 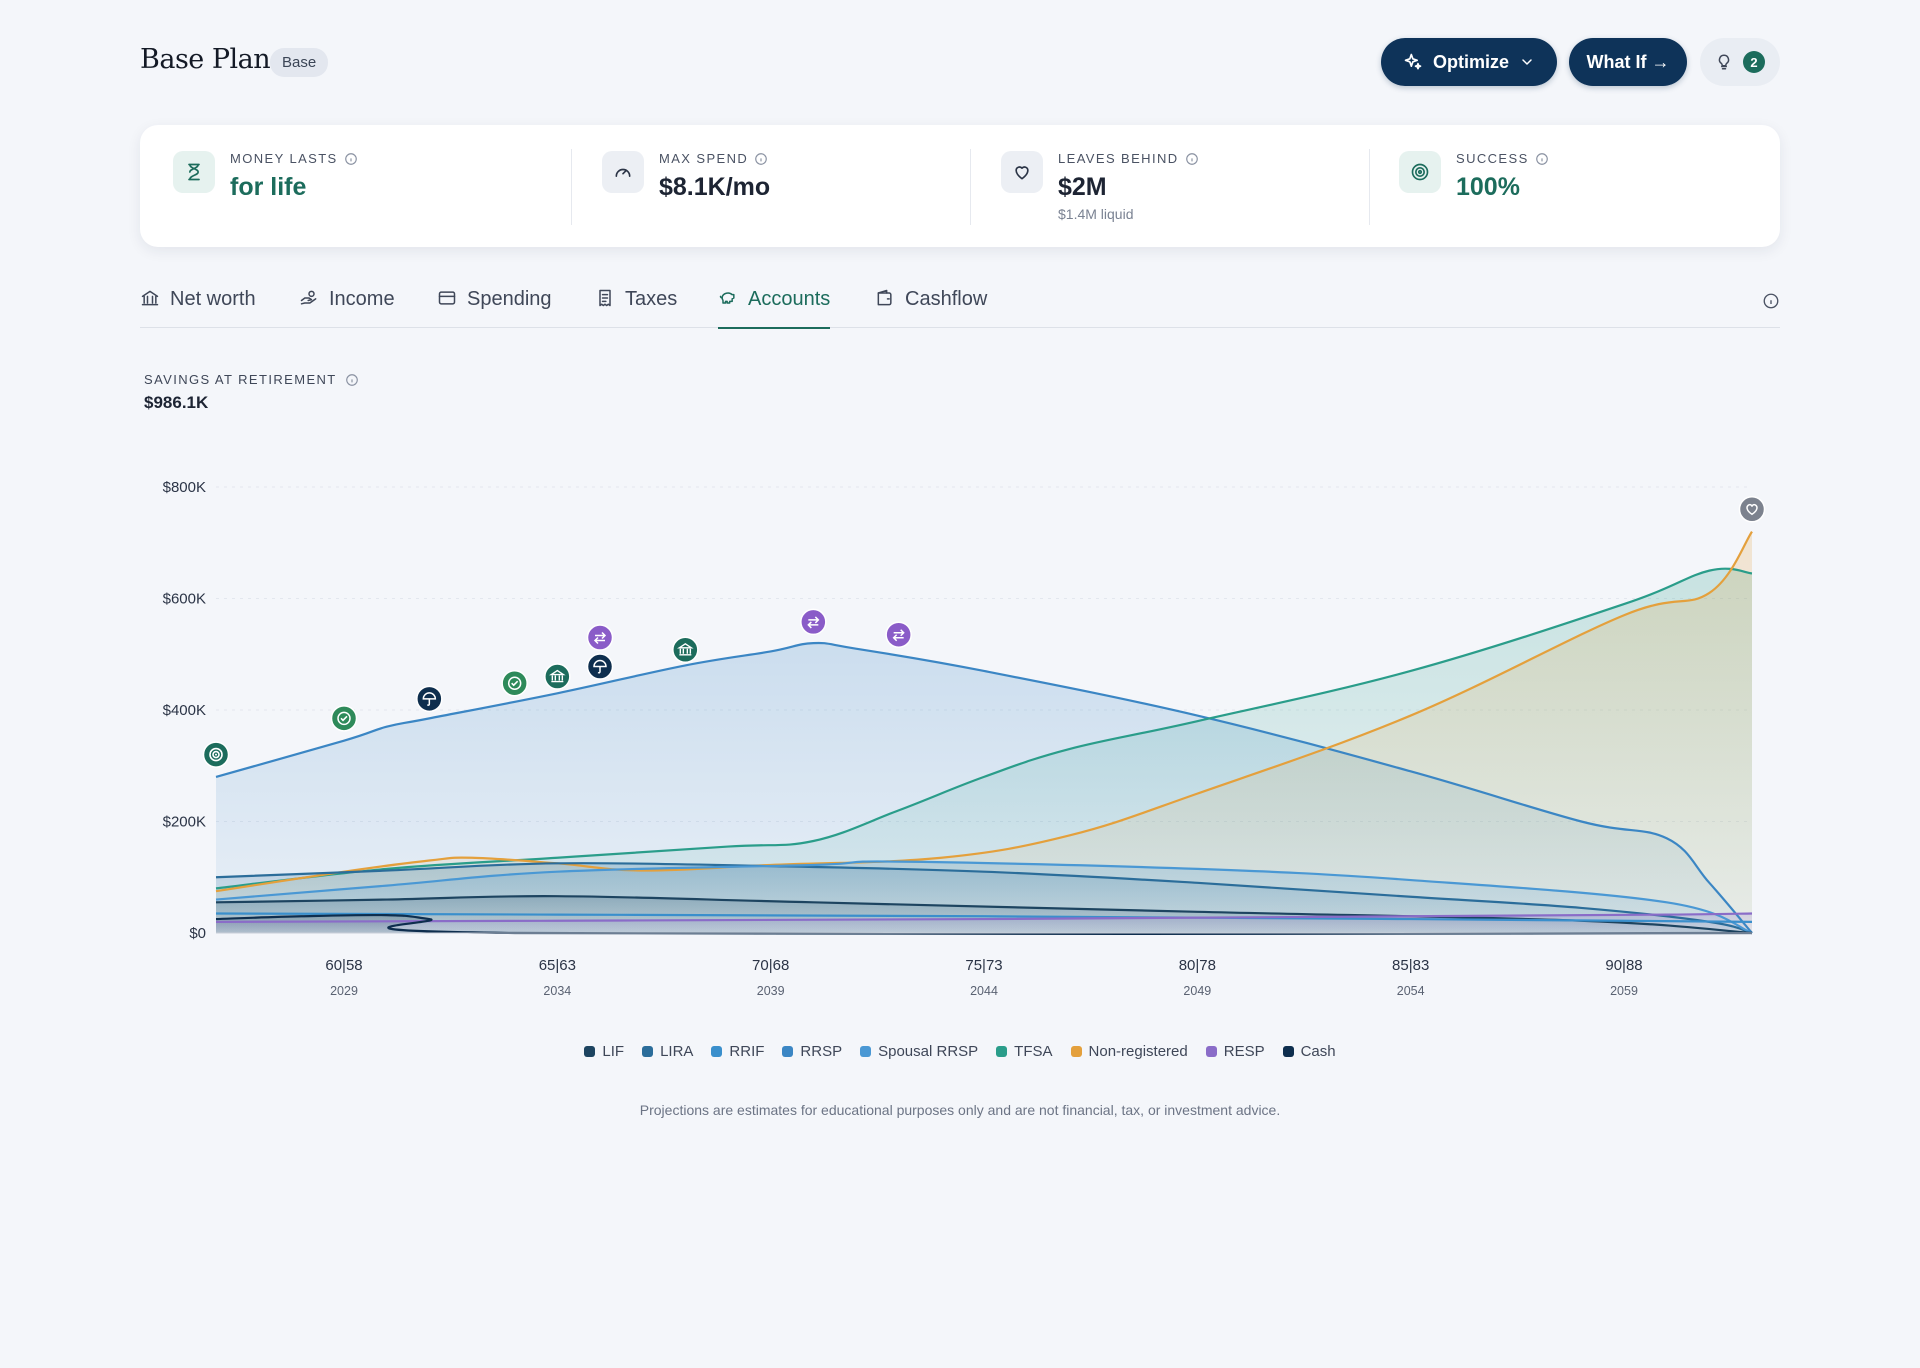 What do you see at coordinates (184, 822) in the screenshot?
I see `y-tick-label: $200K` at bounding box center [184, 822].